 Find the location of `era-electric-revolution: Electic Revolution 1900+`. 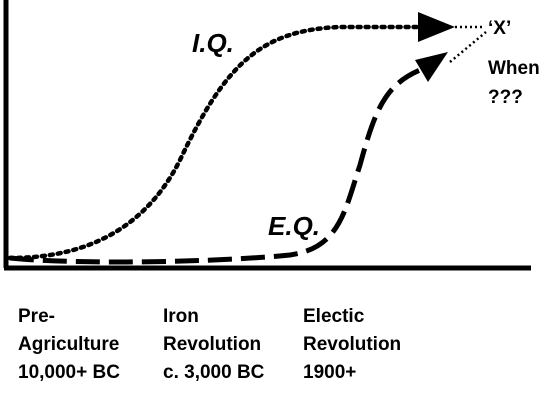

era-electric-revolution: Electic Revolution 1900+ is located at coordinates (352, 345).